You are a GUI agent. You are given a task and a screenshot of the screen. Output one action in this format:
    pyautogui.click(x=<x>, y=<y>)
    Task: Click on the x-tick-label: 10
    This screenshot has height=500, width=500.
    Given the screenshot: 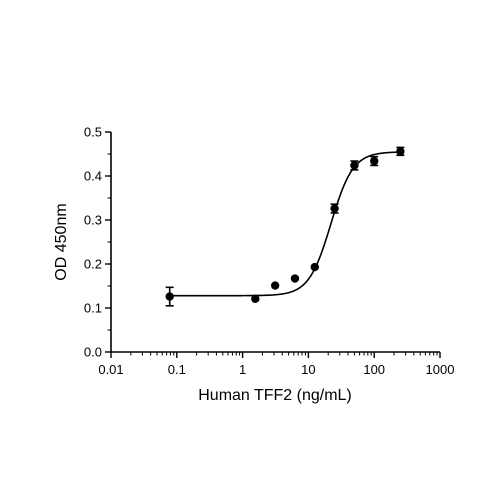 What is the action you would take?
    pyautogui.click(x=308, y=369)
    